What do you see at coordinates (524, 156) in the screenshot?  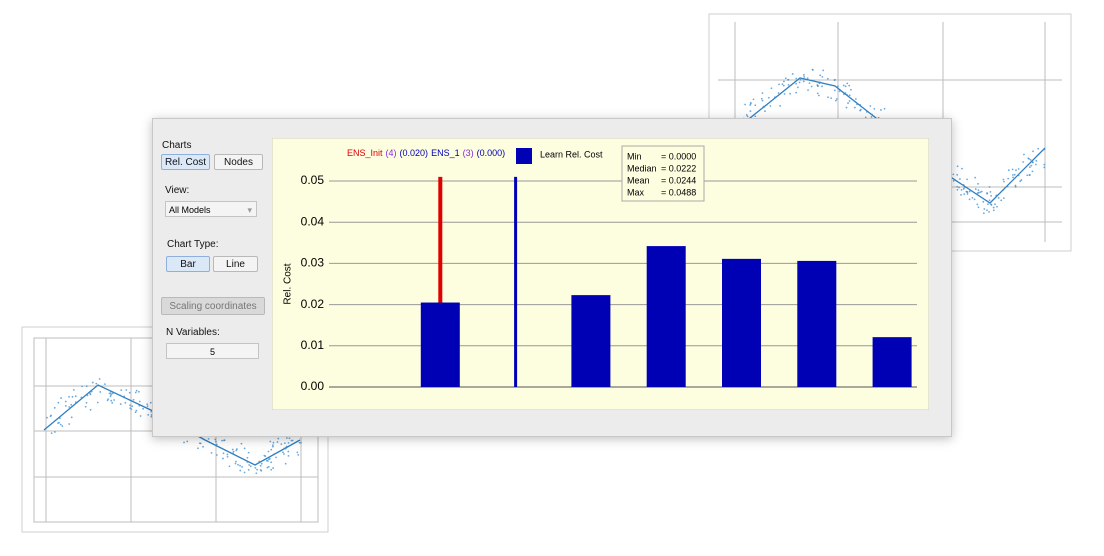 I see `legend-swatch` at bounding box center [524, 156].